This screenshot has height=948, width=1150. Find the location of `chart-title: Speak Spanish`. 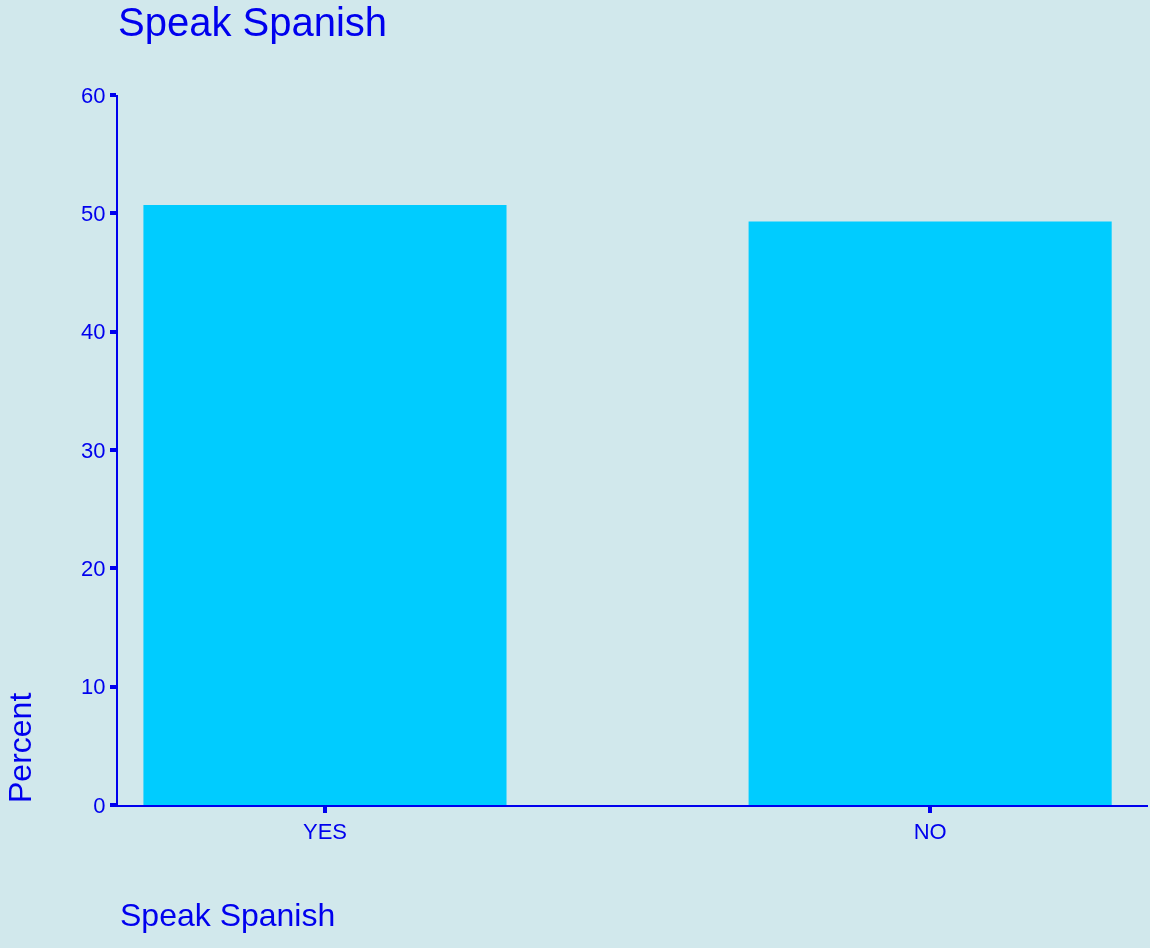

chart-title: Speak Spanish is located at coordinates (253, 22).